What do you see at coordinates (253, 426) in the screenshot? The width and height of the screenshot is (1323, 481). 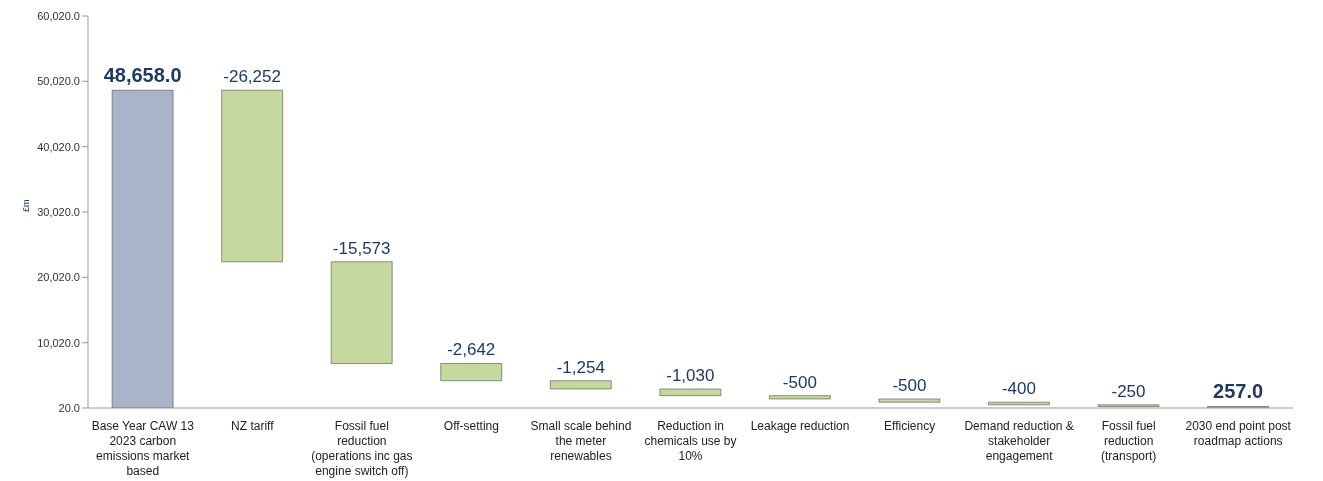 I see `x-tick-label: NZ tariff` at bounding box center [253, 426].